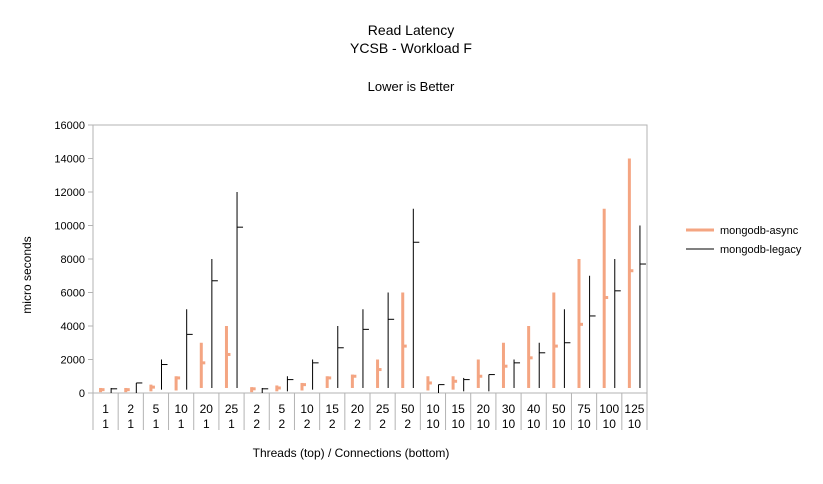 The image size is (823, 484). What do you see at coordinates (82, 394) in the screenshot?
I see `y-tick-label: 0` at bounding box center [82, 394].